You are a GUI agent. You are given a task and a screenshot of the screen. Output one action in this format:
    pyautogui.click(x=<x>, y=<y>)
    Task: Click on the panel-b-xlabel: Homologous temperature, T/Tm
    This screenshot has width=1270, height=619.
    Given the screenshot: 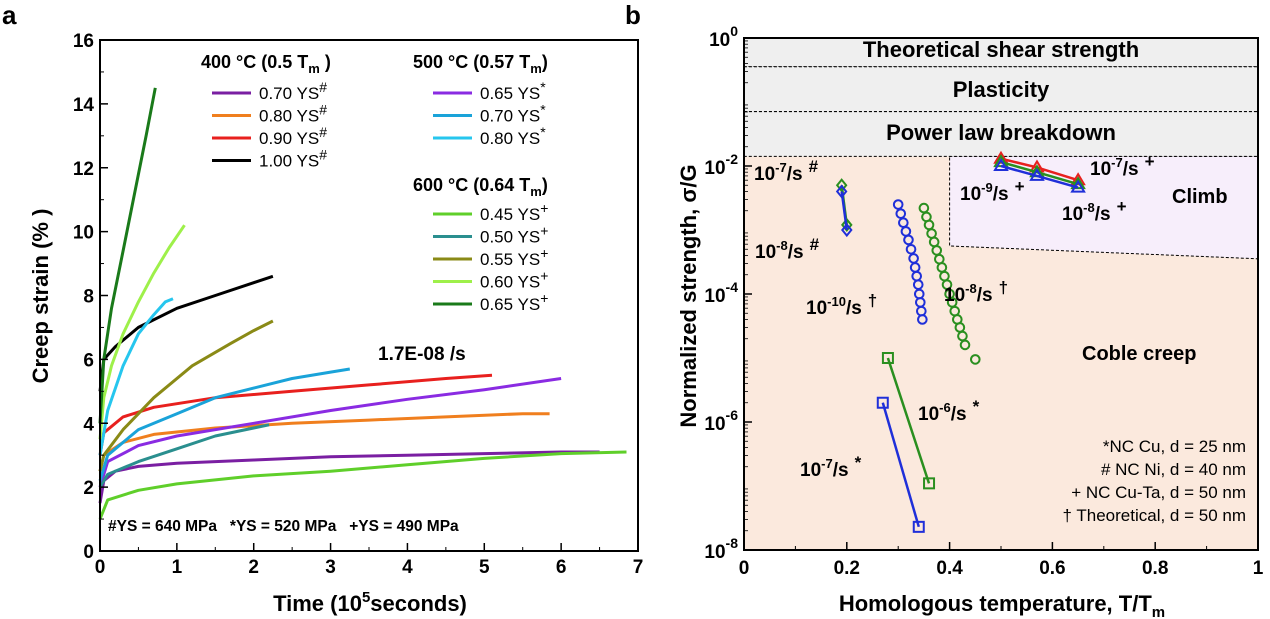 What is the action you would take?
    pyautogui.click(x=1002, y=605)
    